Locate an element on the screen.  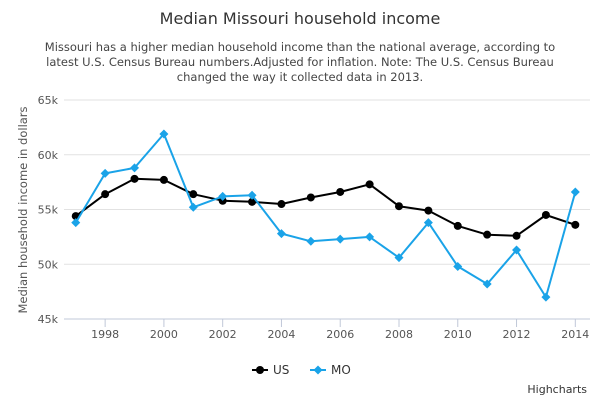
x-tick-label: 1998 is located at coordinates (105, 334).